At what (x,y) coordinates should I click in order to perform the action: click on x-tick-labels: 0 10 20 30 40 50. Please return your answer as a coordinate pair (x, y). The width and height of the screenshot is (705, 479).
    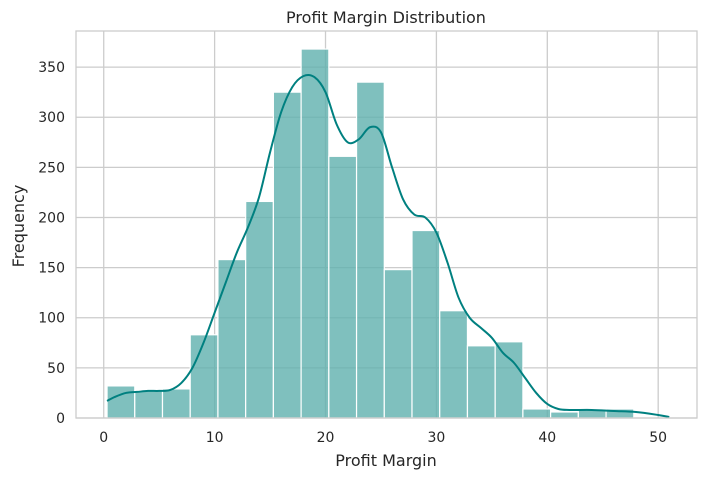
    Looking at the image, I should click on (383, 438).